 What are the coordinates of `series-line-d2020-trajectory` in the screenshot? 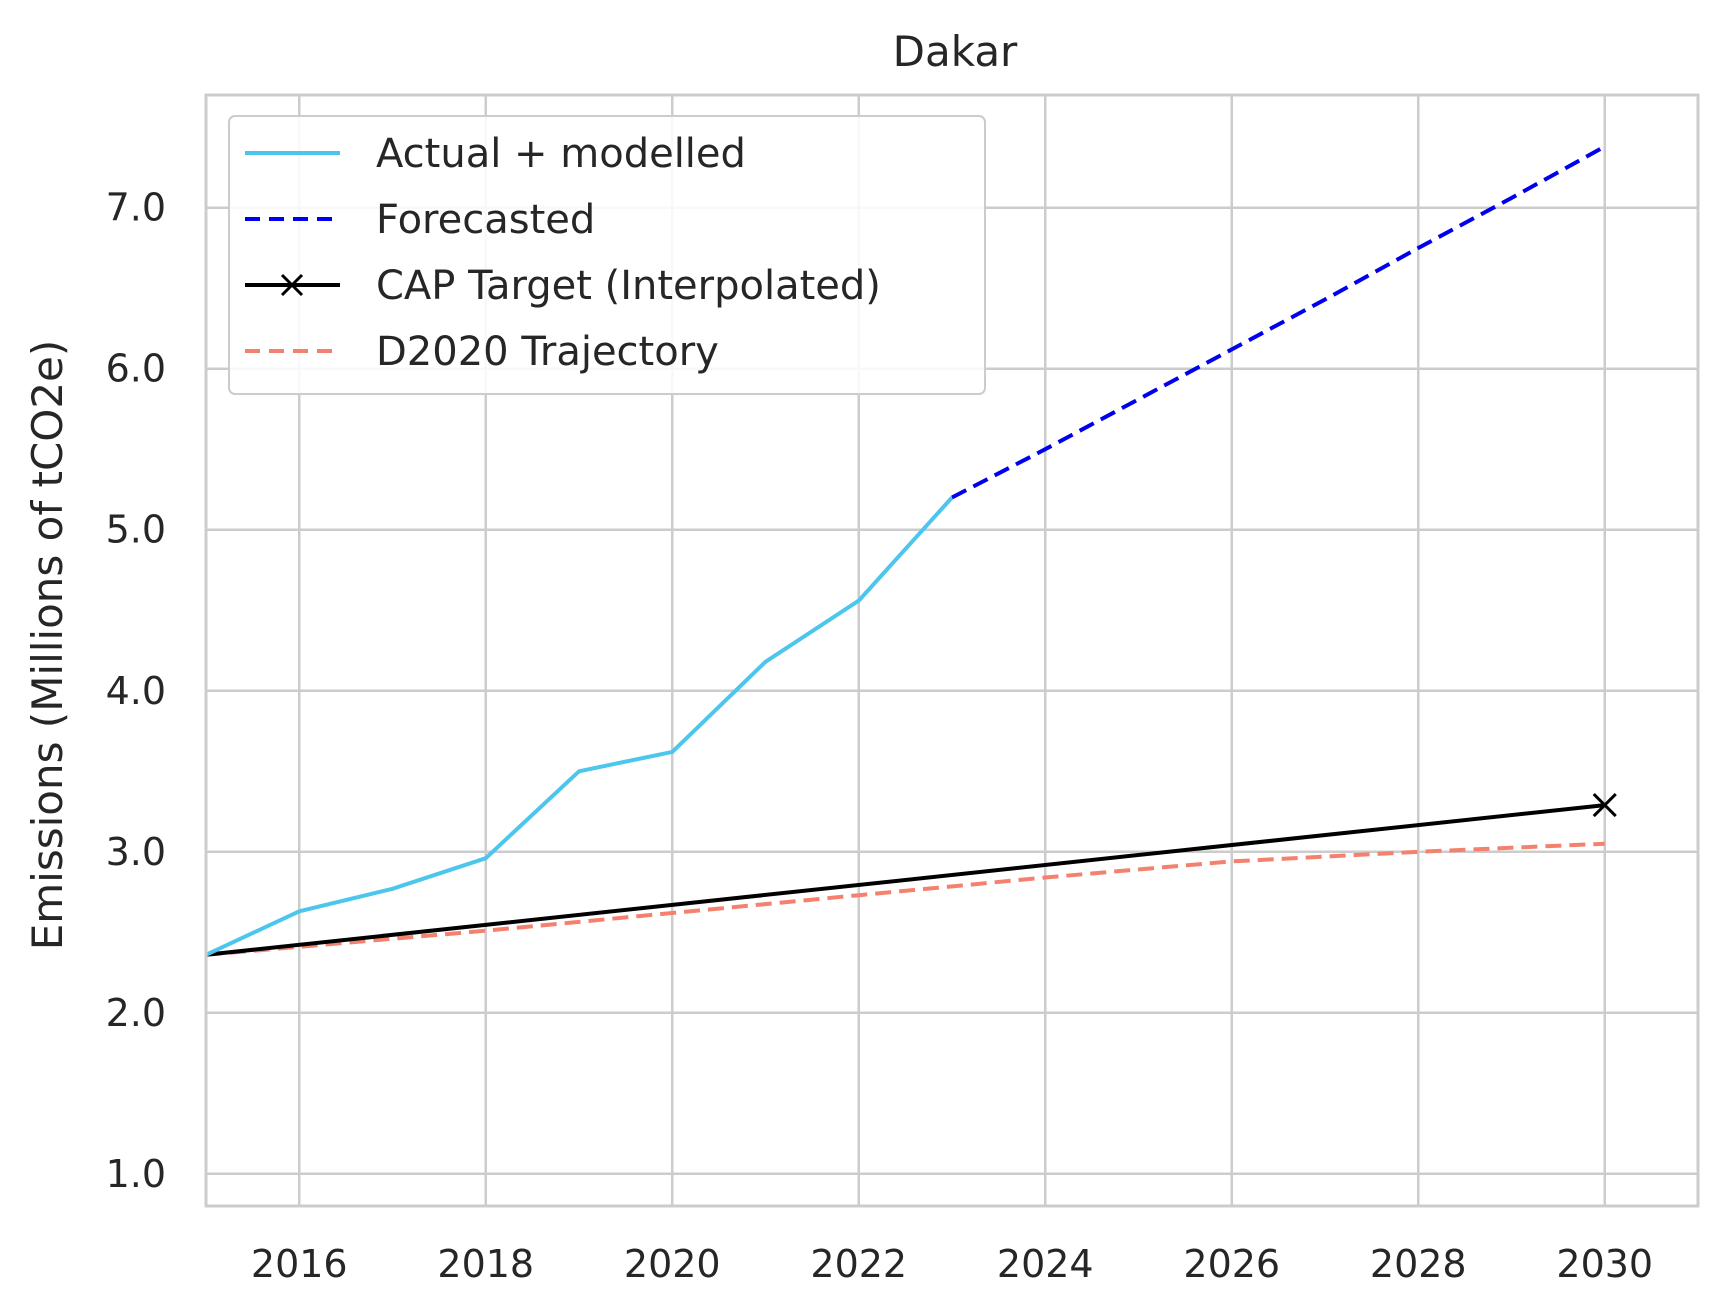 It's located at (905, 899).